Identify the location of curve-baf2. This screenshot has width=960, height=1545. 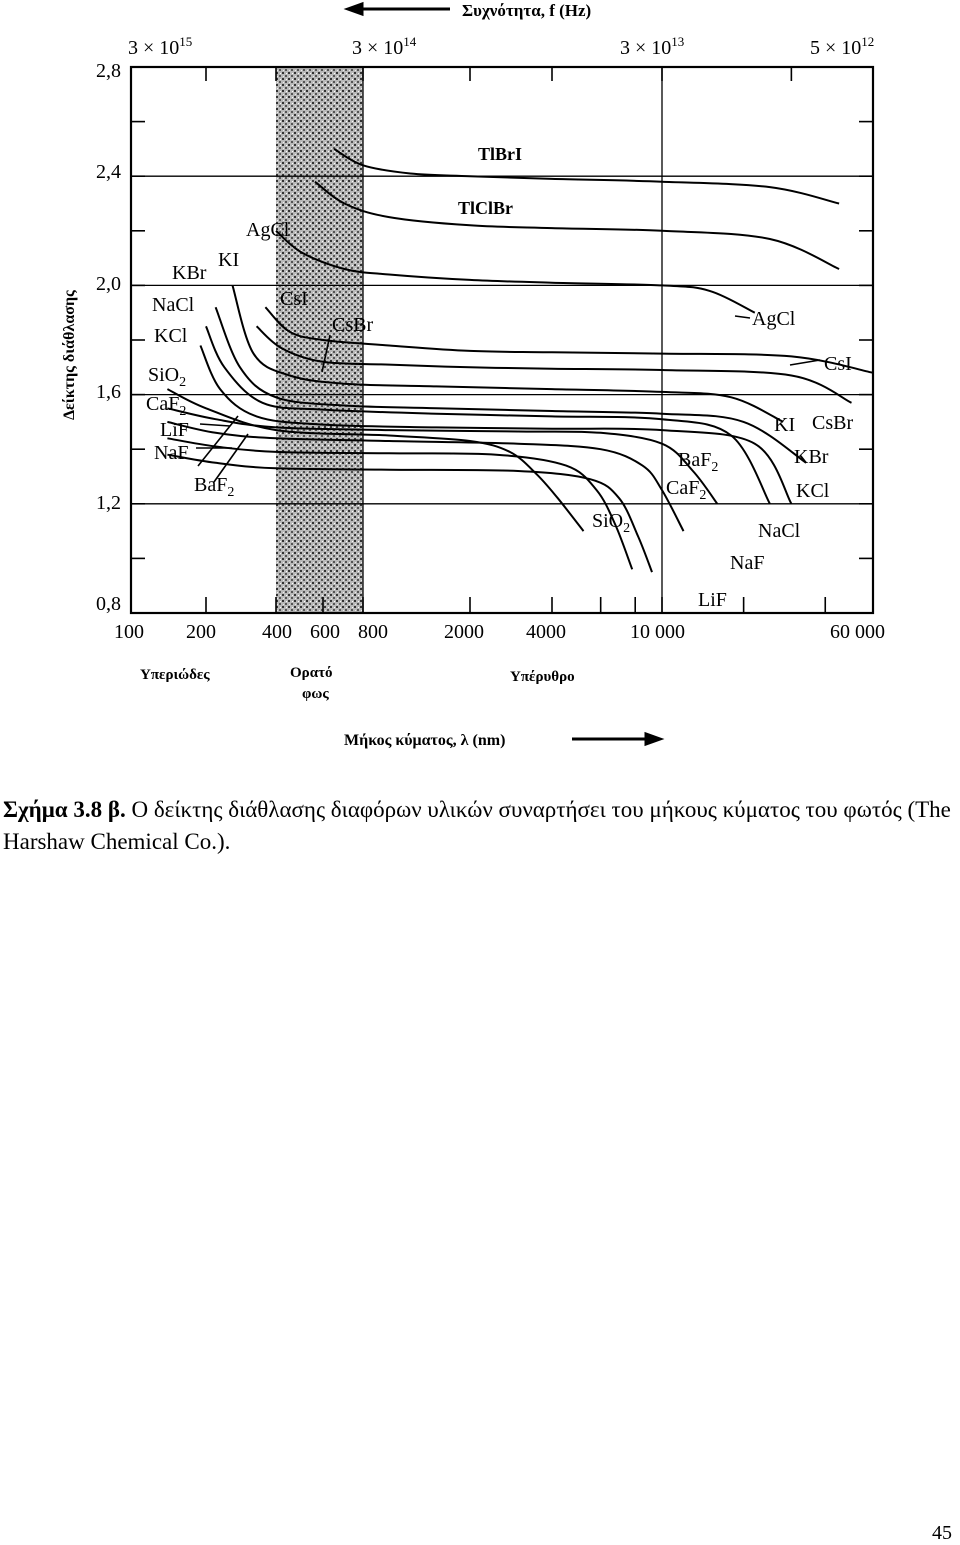
(443, 456).